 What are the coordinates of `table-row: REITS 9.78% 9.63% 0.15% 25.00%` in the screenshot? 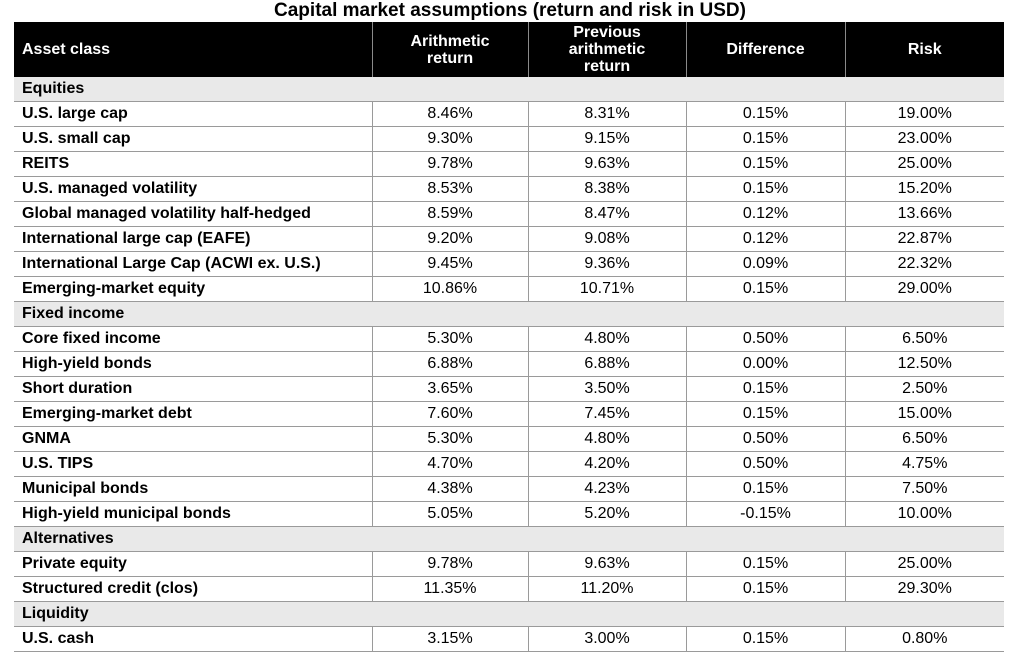 It's located at (509, 164).